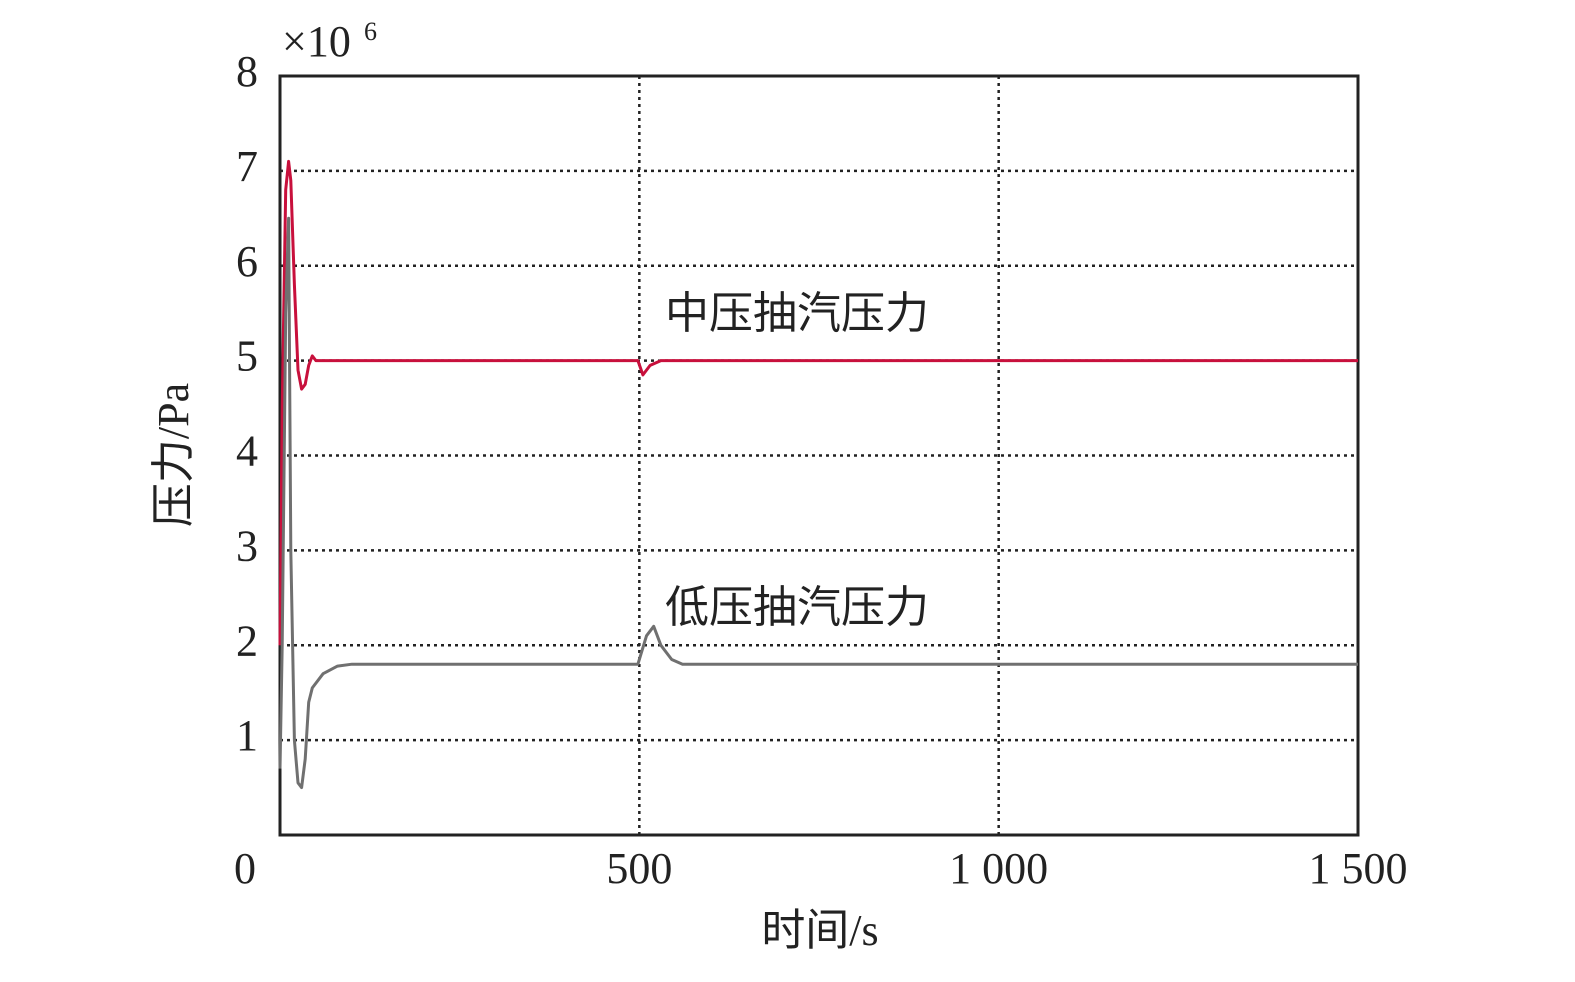 The height and width of the screenshot is (982, 1575). Describe the element at coordinates (370, 31) in the screenshot. I see `axis-multiplier-exponent: 6` at that location.